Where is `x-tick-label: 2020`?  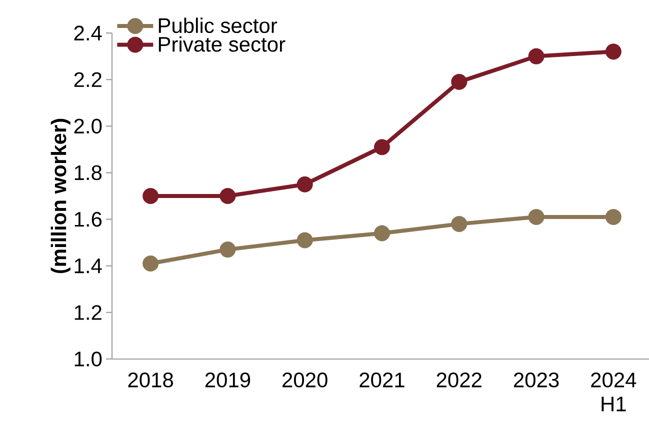
x-tick-label: 2020 is located at coordinates (305, 380).